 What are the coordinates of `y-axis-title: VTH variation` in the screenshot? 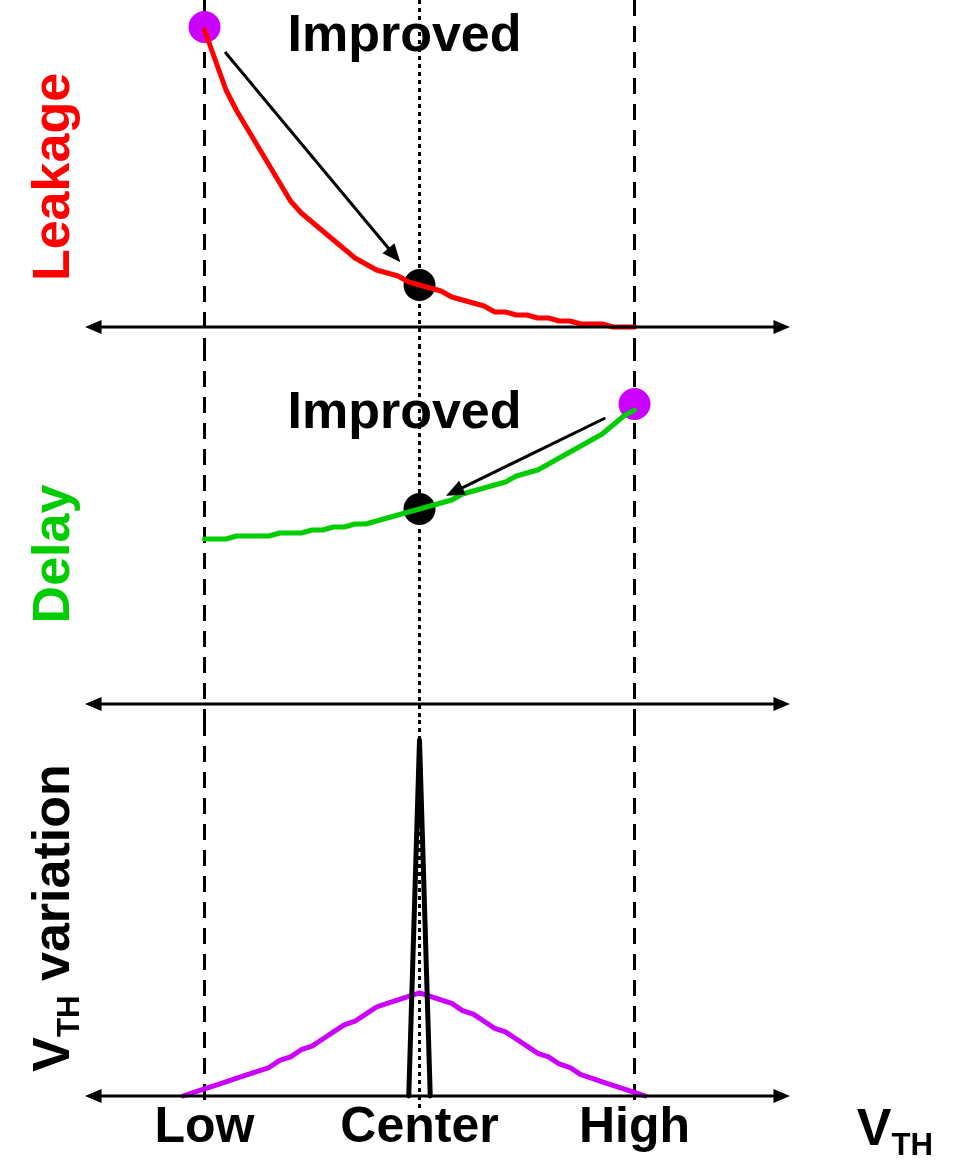 It's located at (54, 918).